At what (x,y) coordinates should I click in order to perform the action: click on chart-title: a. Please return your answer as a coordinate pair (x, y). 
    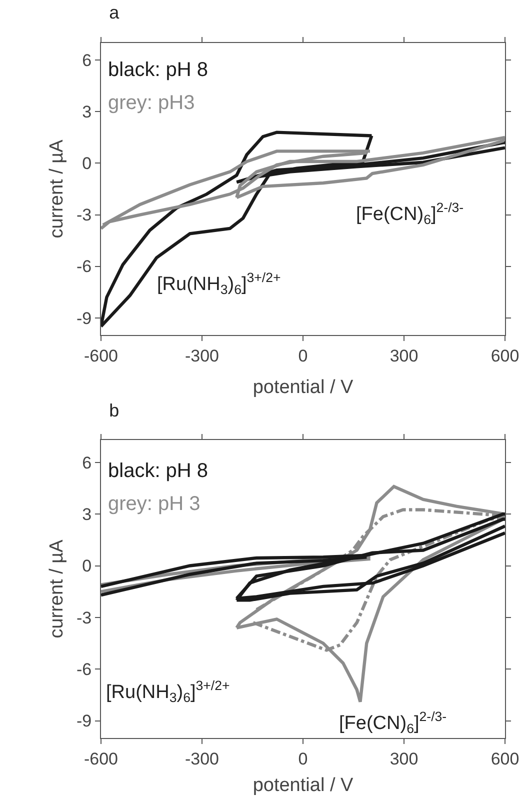
    Looking at the image, I should click on (114, 12).